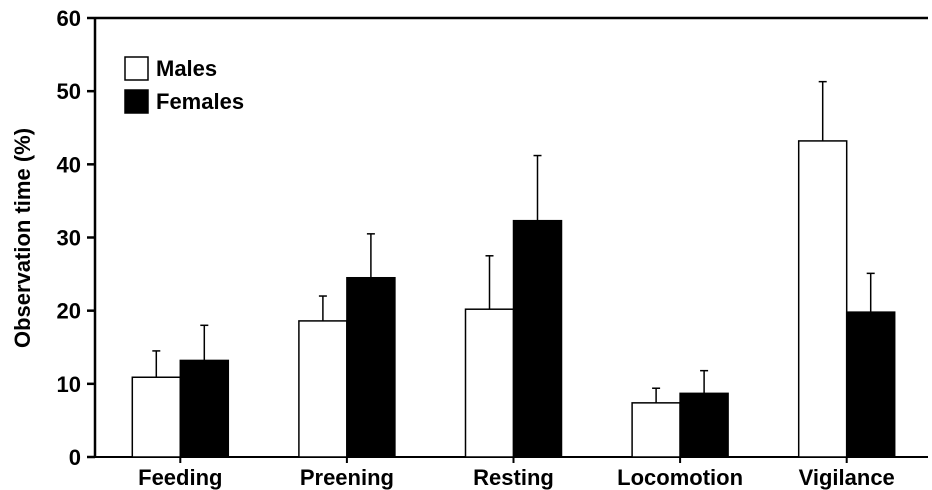 The image size is (932, 490). Describe the element at coordinates (186, 68) in the screenshot. I see `legend-label-males: Males` at that location.